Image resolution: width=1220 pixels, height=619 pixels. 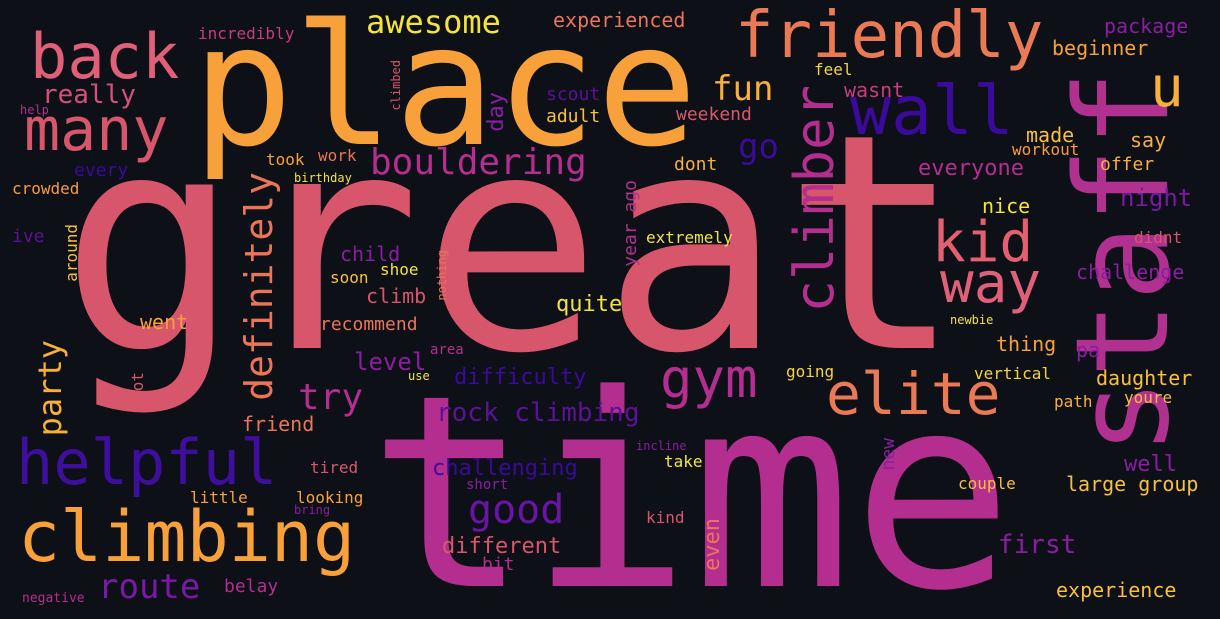 What do you see at coordinates (147, 462) in the screenshot?
I see `word-helpful: helpful` at bounding box center [147, 462].